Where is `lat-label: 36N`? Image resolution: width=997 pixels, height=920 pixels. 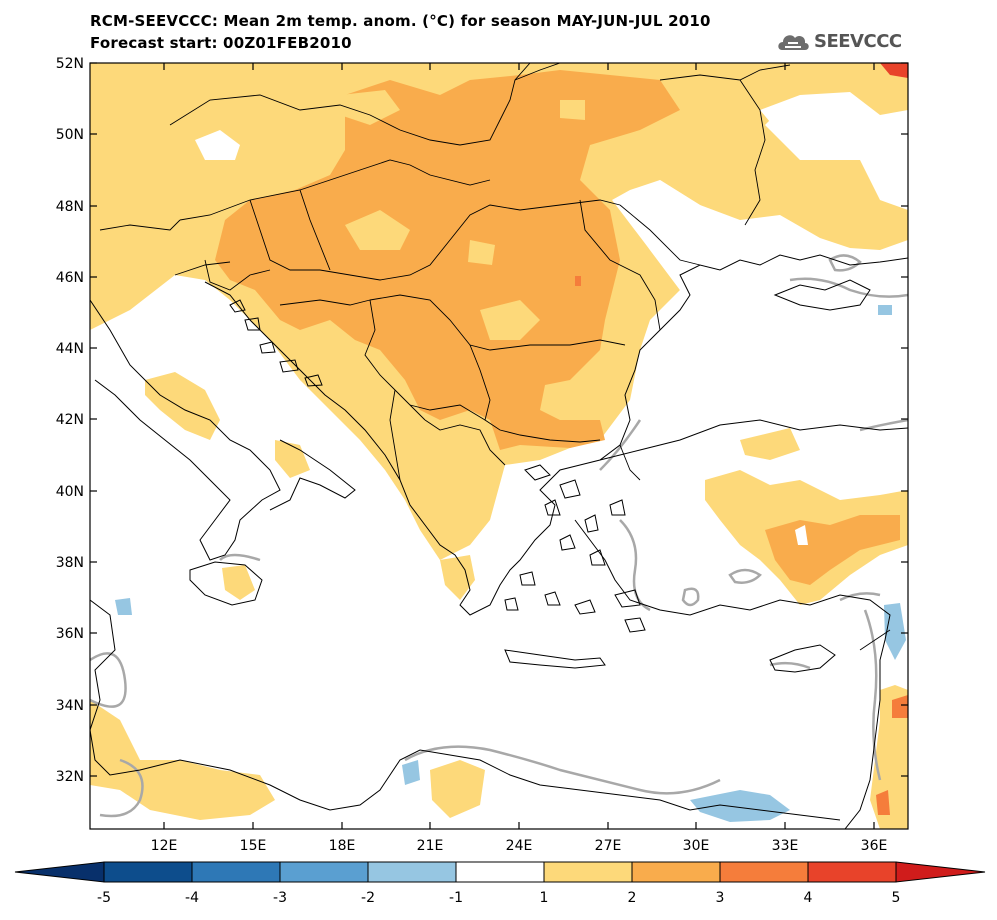
lat-label: 36N is located at coordinates (70, 634).